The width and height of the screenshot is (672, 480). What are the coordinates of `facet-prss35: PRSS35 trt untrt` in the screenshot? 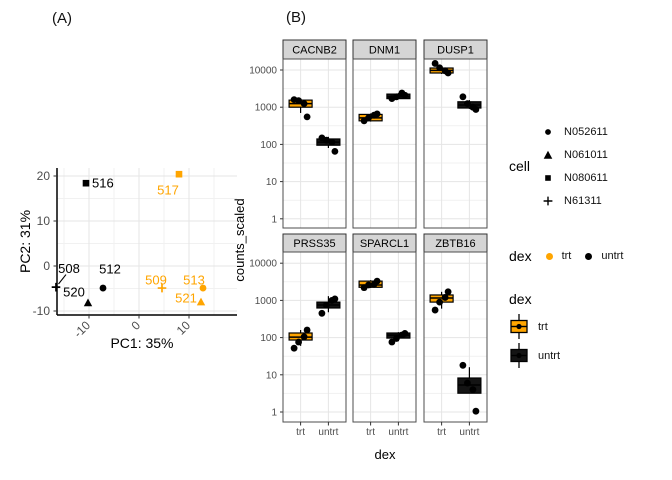 It's located at (314, 335).